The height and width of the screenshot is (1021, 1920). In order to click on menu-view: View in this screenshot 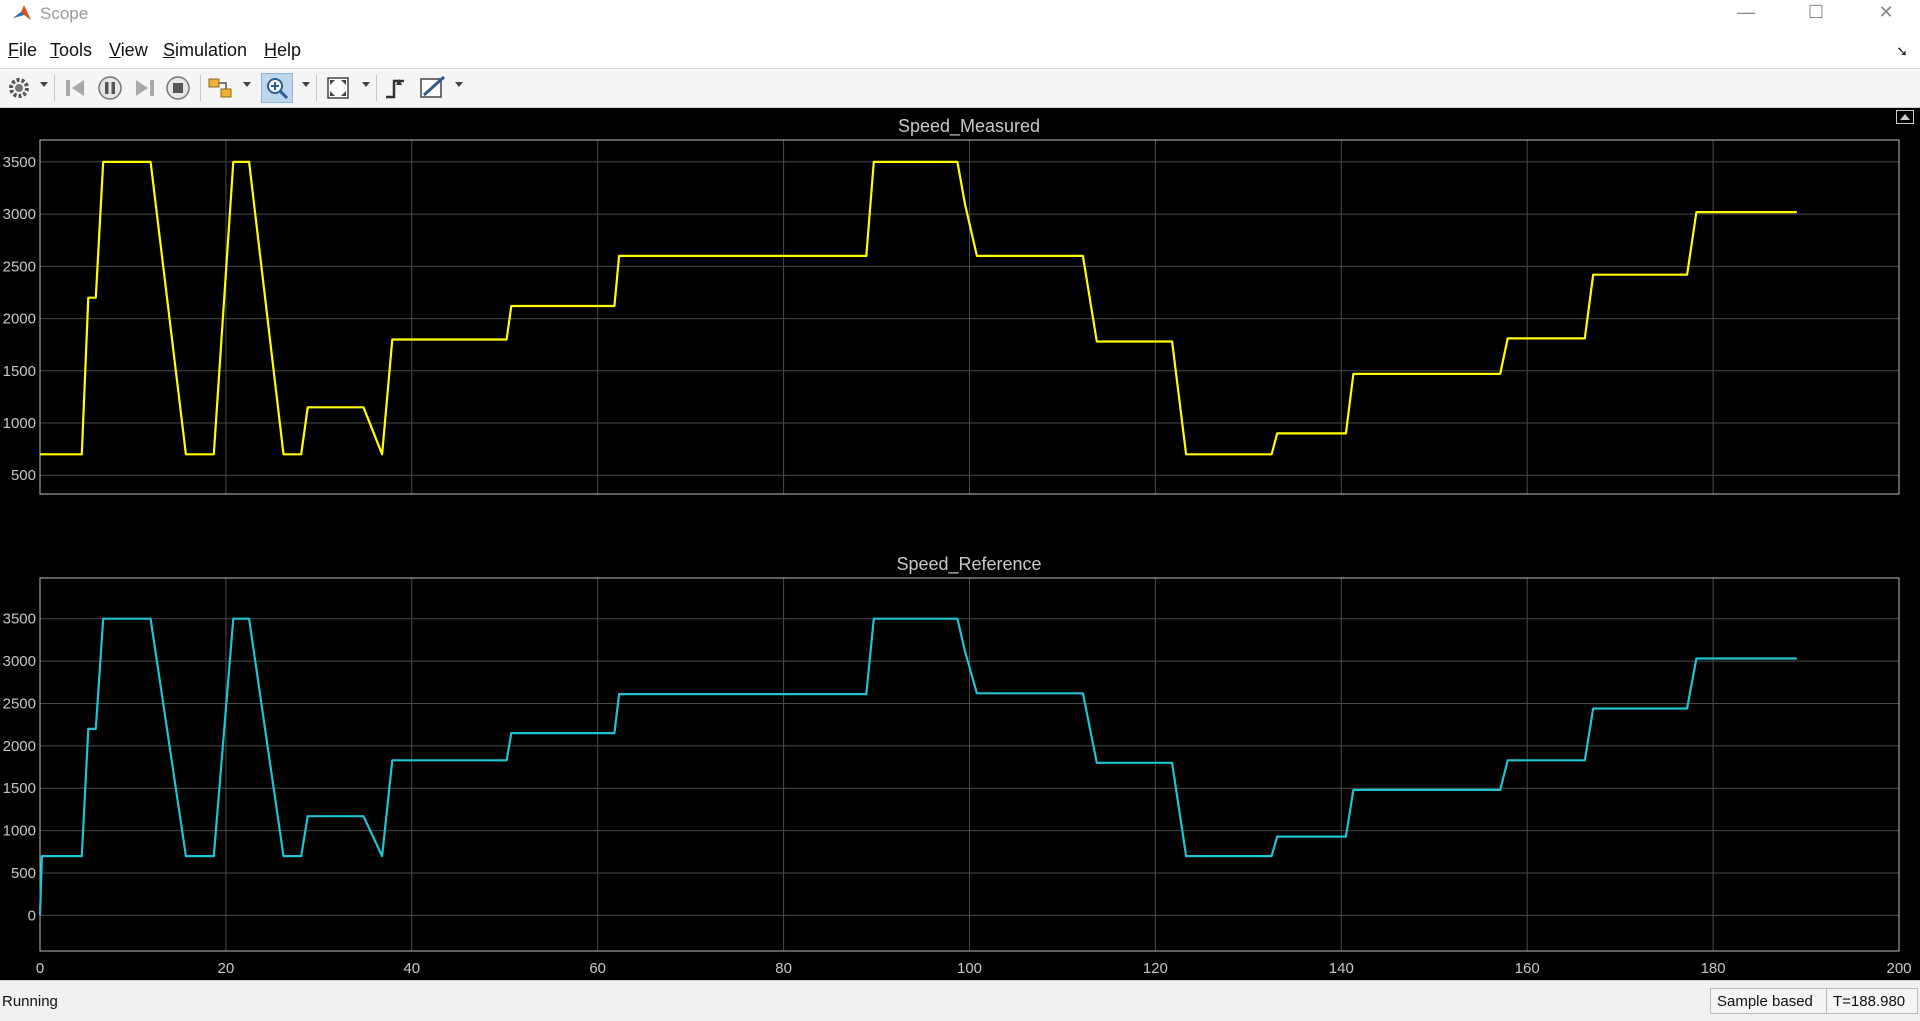, I will do `click(128, 50)`.